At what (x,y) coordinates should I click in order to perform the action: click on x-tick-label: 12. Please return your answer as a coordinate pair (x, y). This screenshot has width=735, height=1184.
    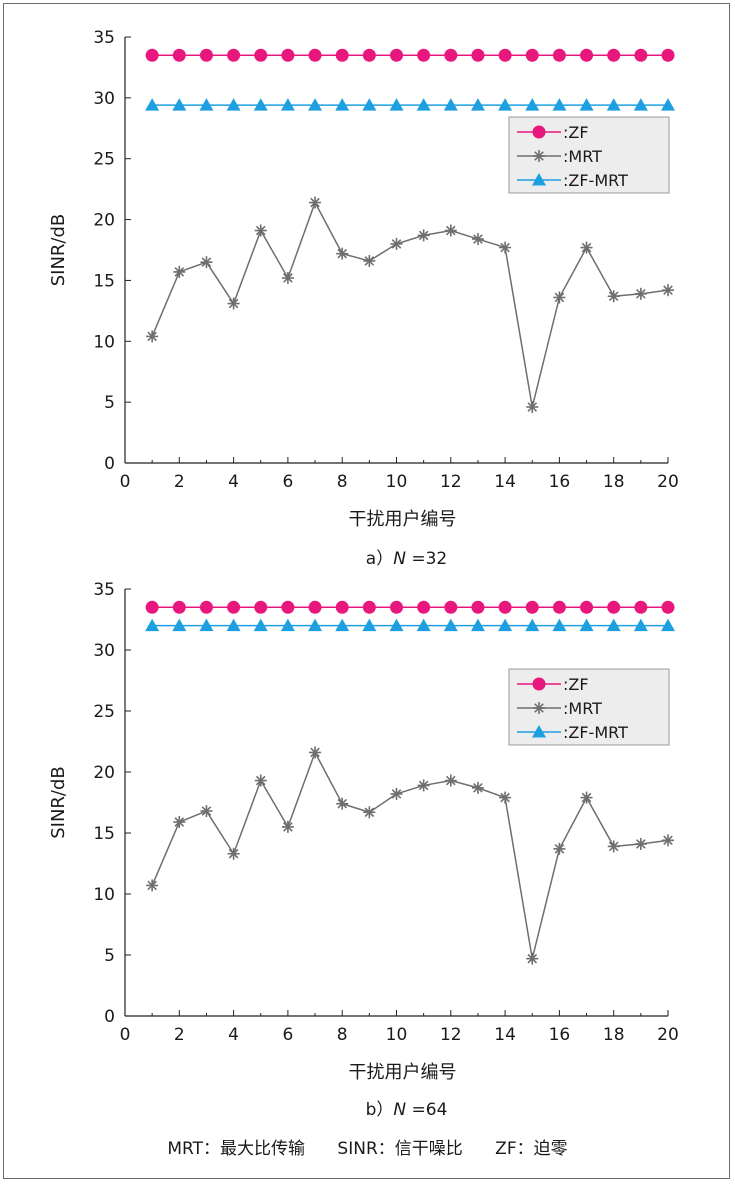
    Looking at the image, I should click on (451, 1035).